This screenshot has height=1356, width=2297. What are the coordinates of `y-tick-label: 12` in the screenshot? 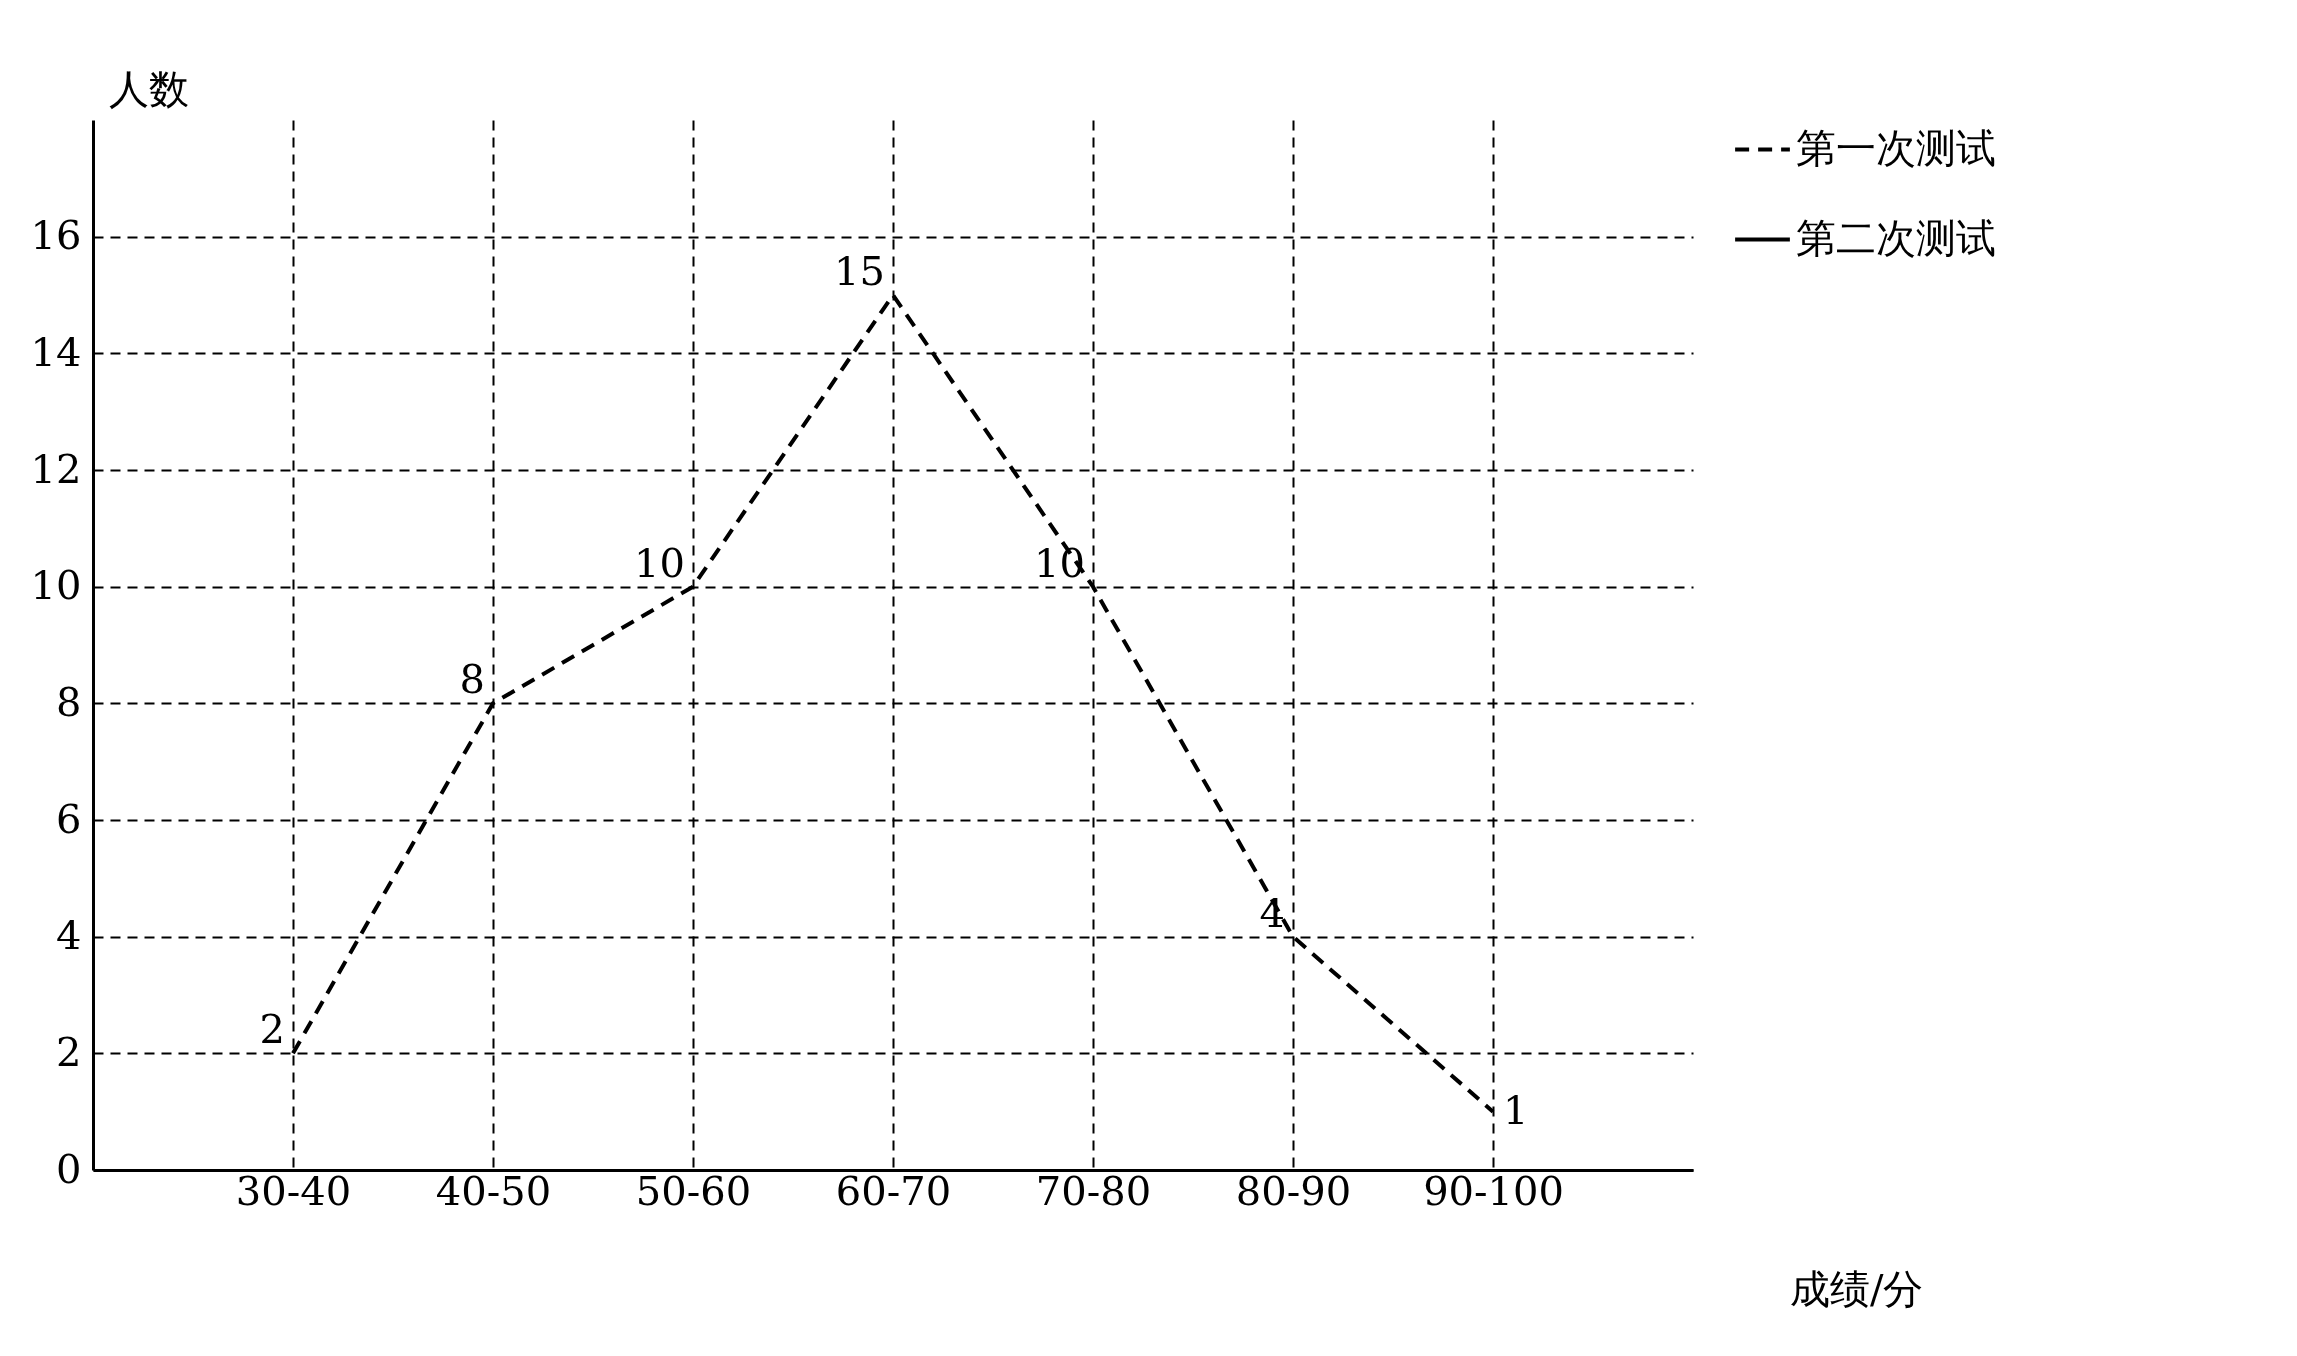 It's located at (56, 468).